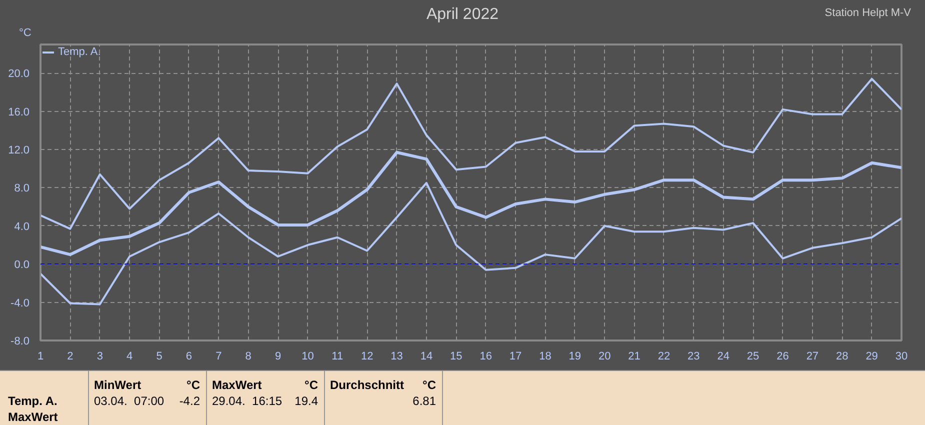  Describe the element at coordinates (901, 356) in the screenshot. I see `x-tick-label: 30` at that location.